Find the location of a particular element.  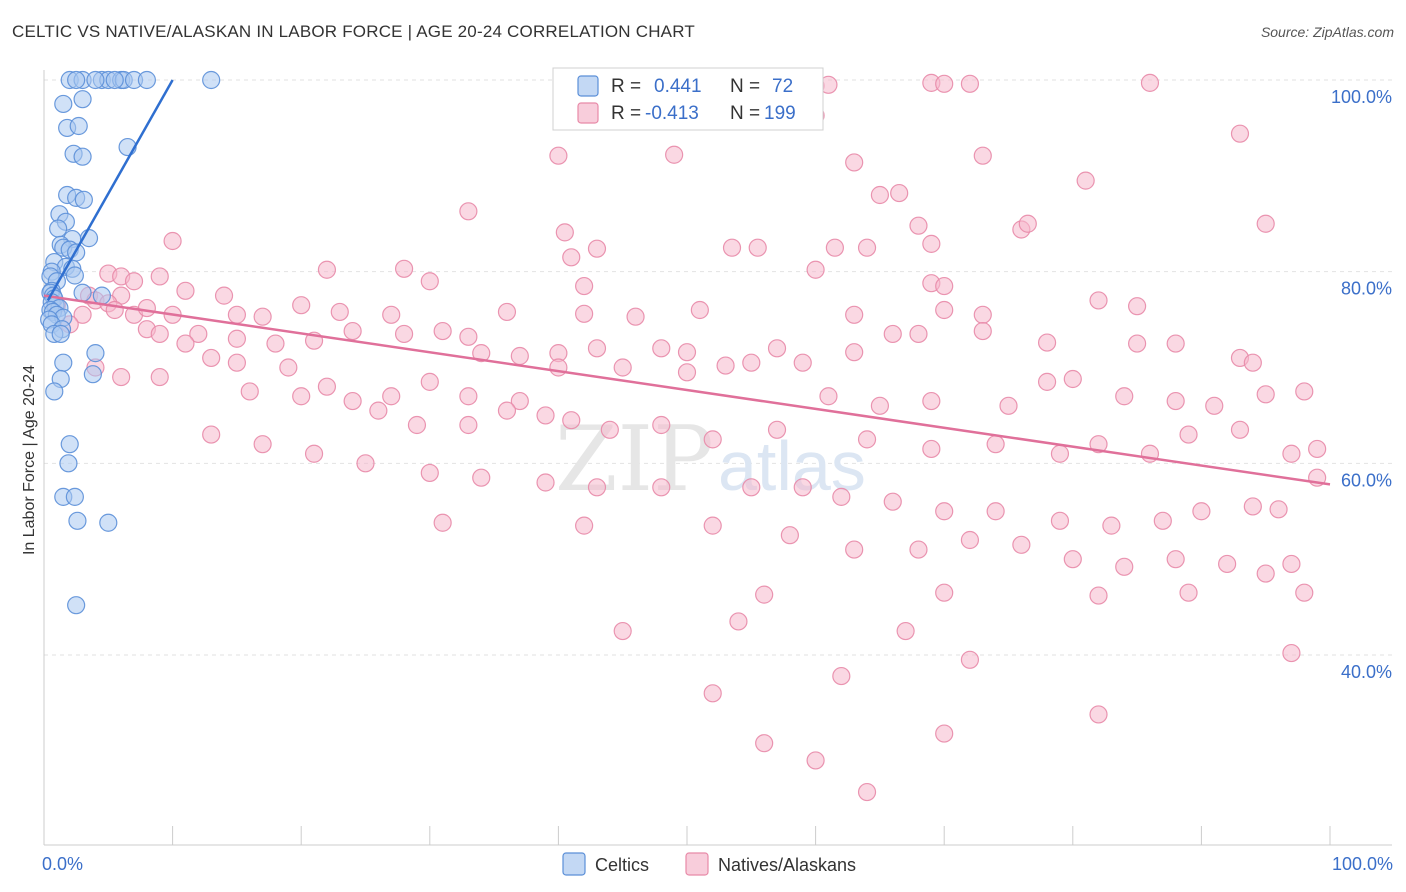

source-label: Source: ZipAtlas.com is located at coordinates (1327, 32).